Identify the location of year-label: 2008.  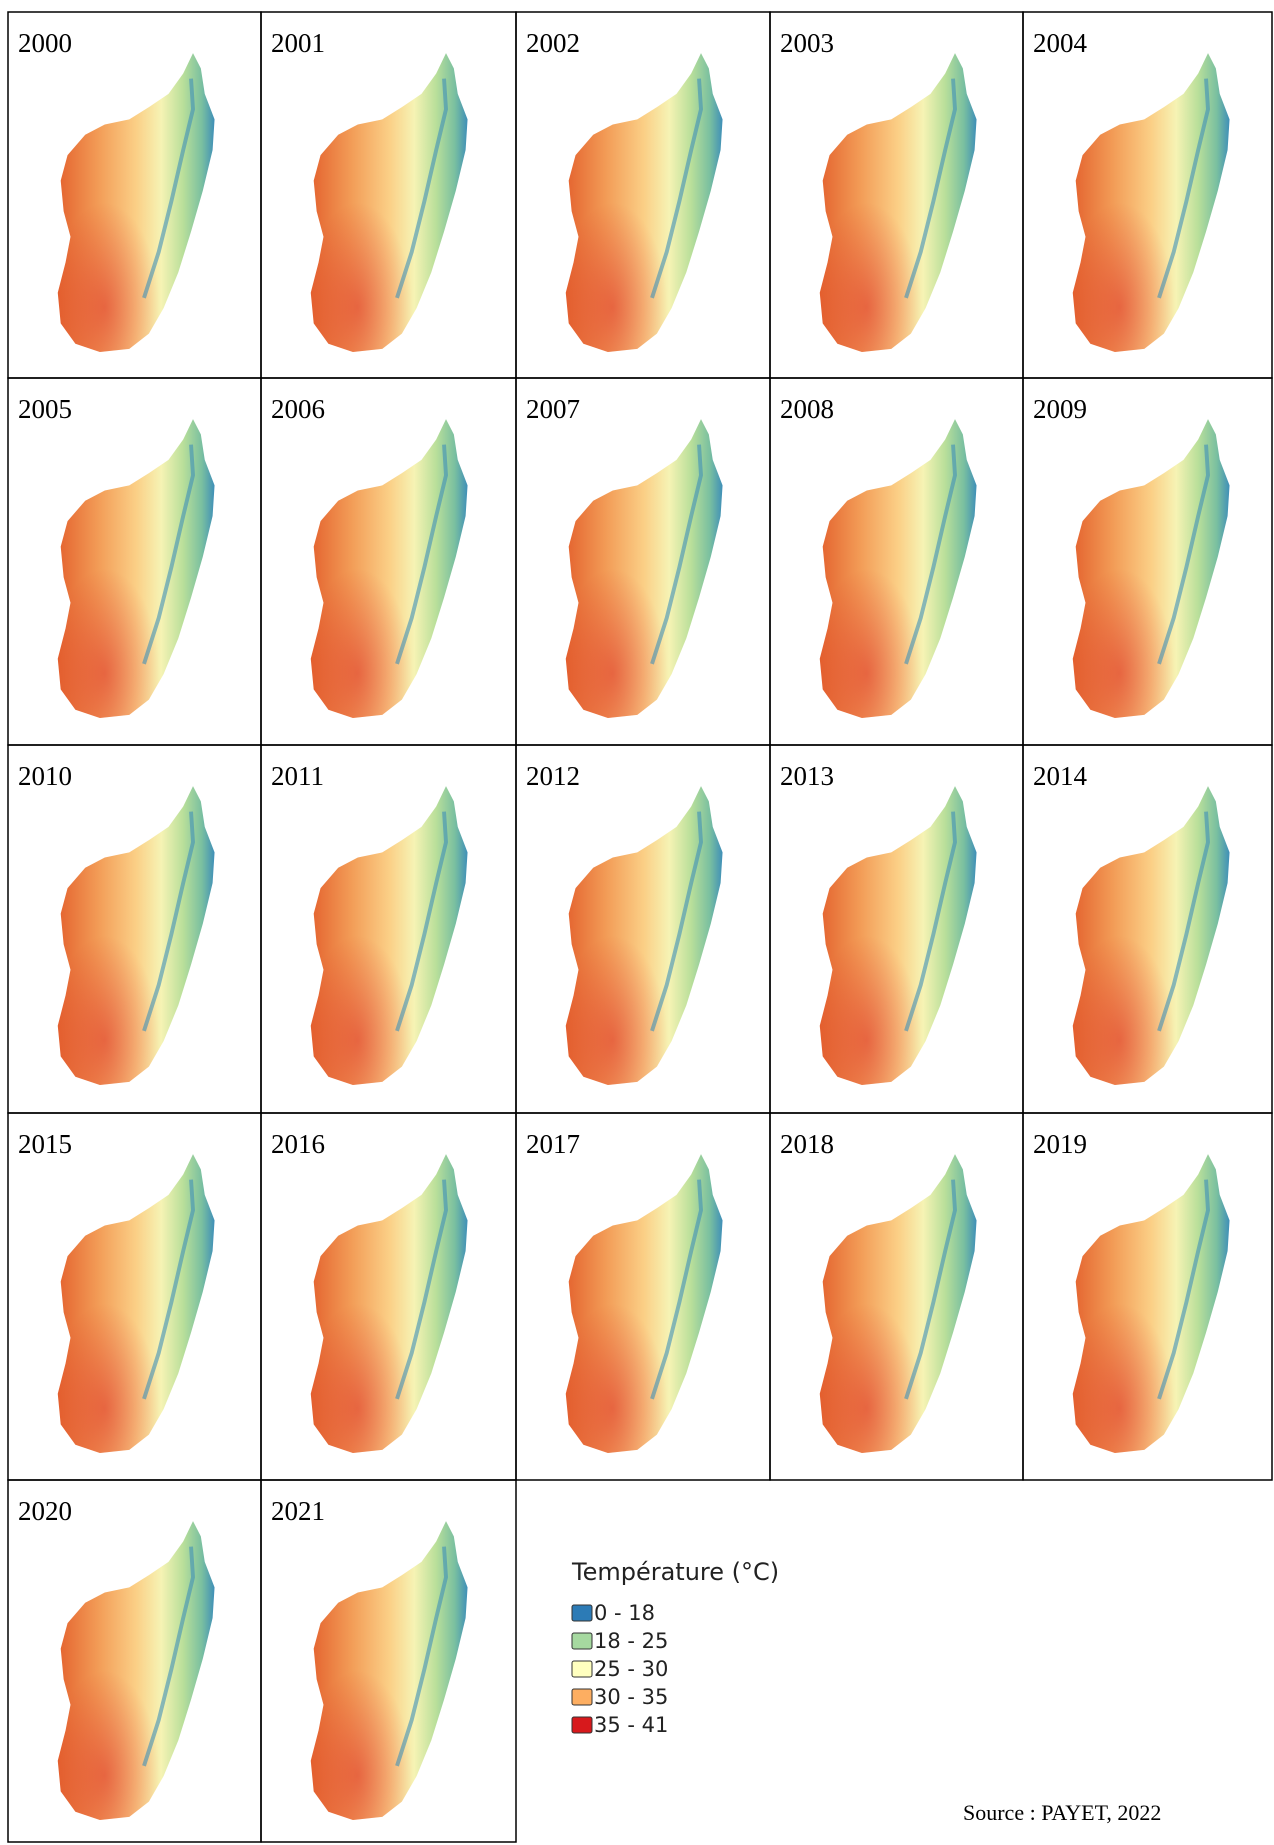
(807, 409).